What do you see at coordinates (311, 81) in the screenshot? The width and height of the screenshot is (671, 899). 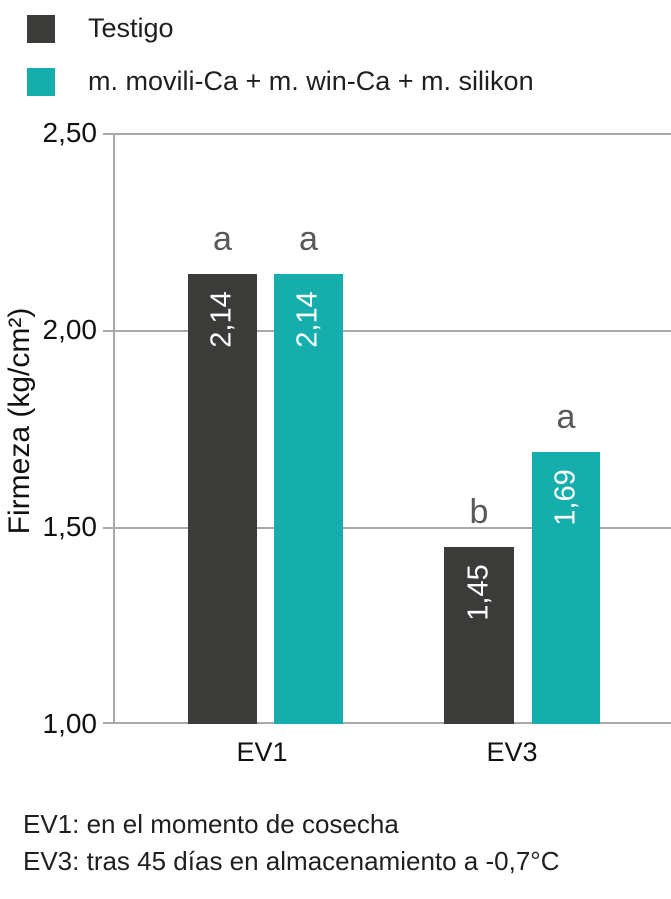 I see `legend-label-treatment: m. movili-Ca + m. win-Ca + m. silikon` at bounding box center [311, 81].